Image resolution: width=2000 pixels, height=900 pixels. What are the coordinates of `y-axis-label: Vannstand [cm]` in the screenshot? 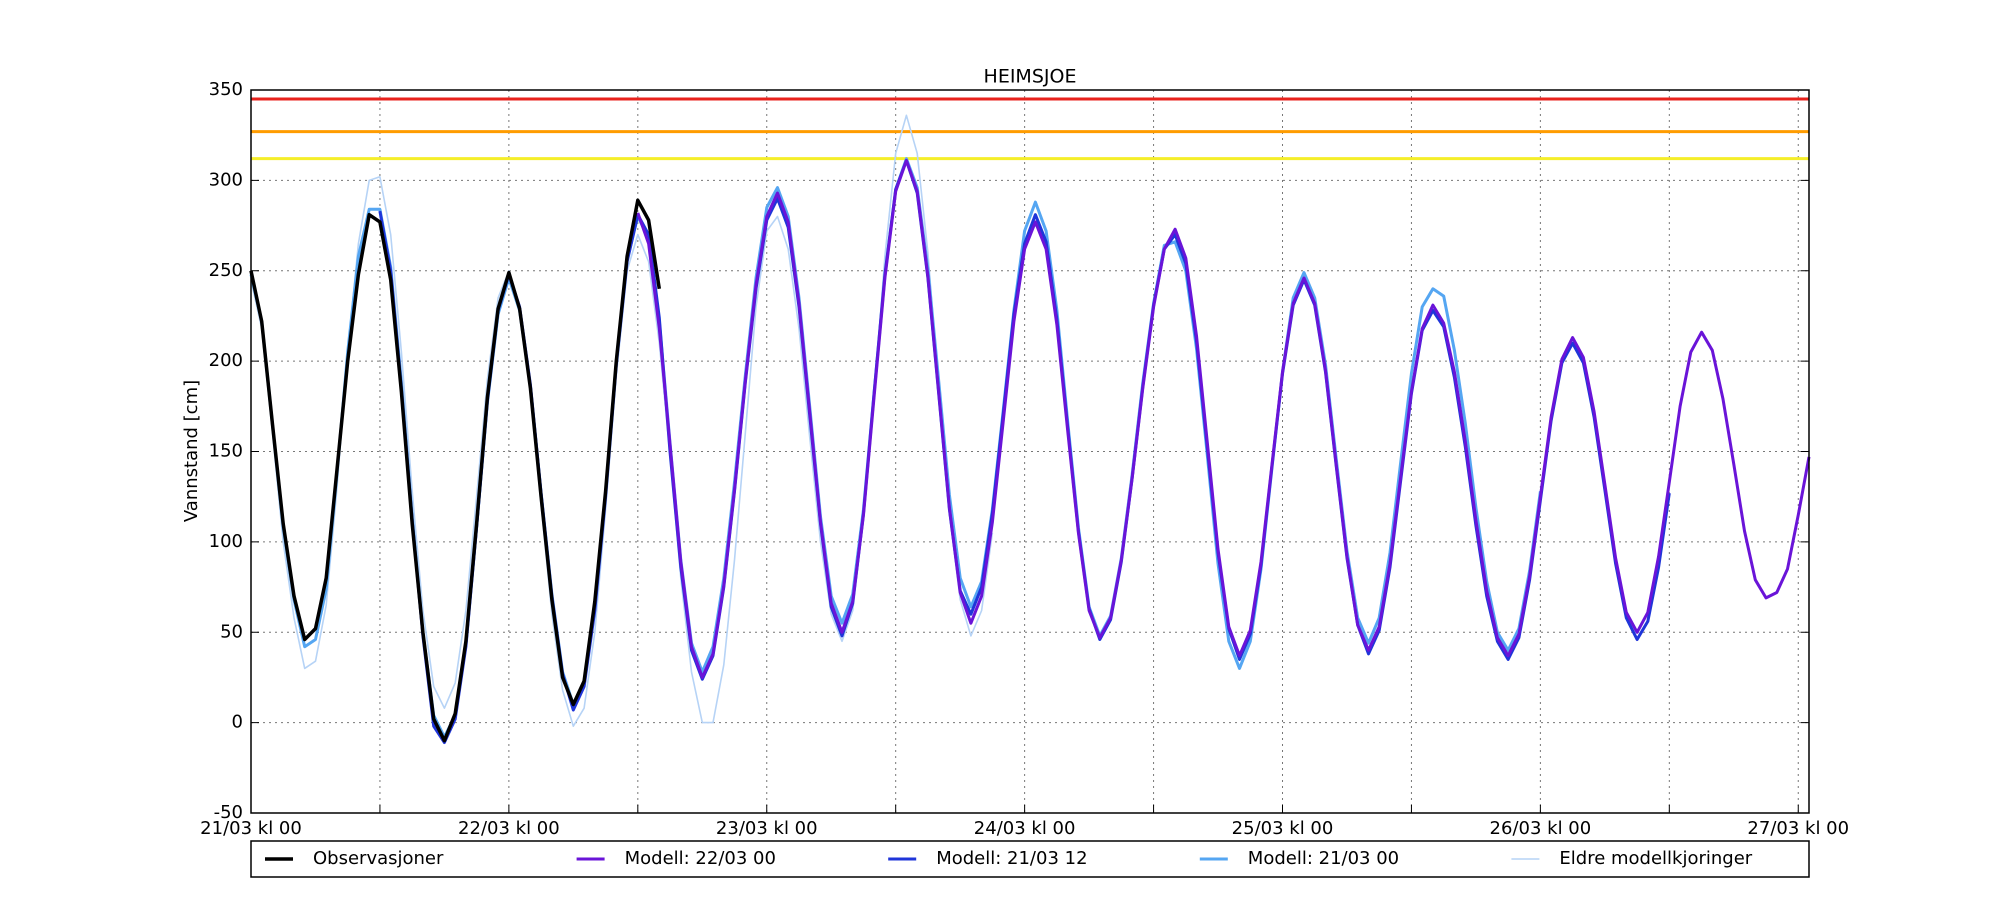 It's located at (191, 451).